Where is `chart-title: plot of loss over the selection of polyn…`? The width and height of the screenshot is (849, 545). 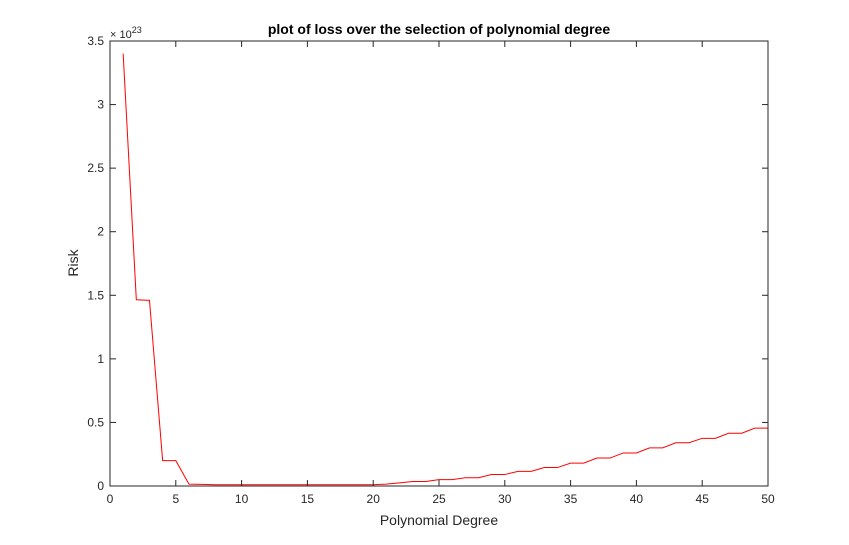 chart-title: plot of loss over the selection of polyn… is located at coordinates (439, 29).